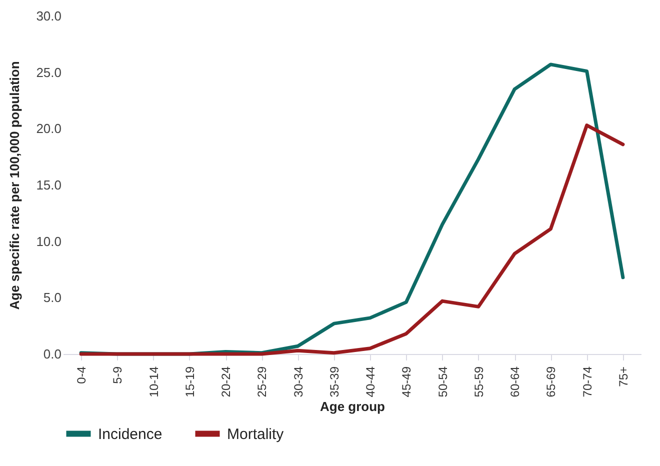  I want to click on legend-label: Mortality, so click(255, 434).